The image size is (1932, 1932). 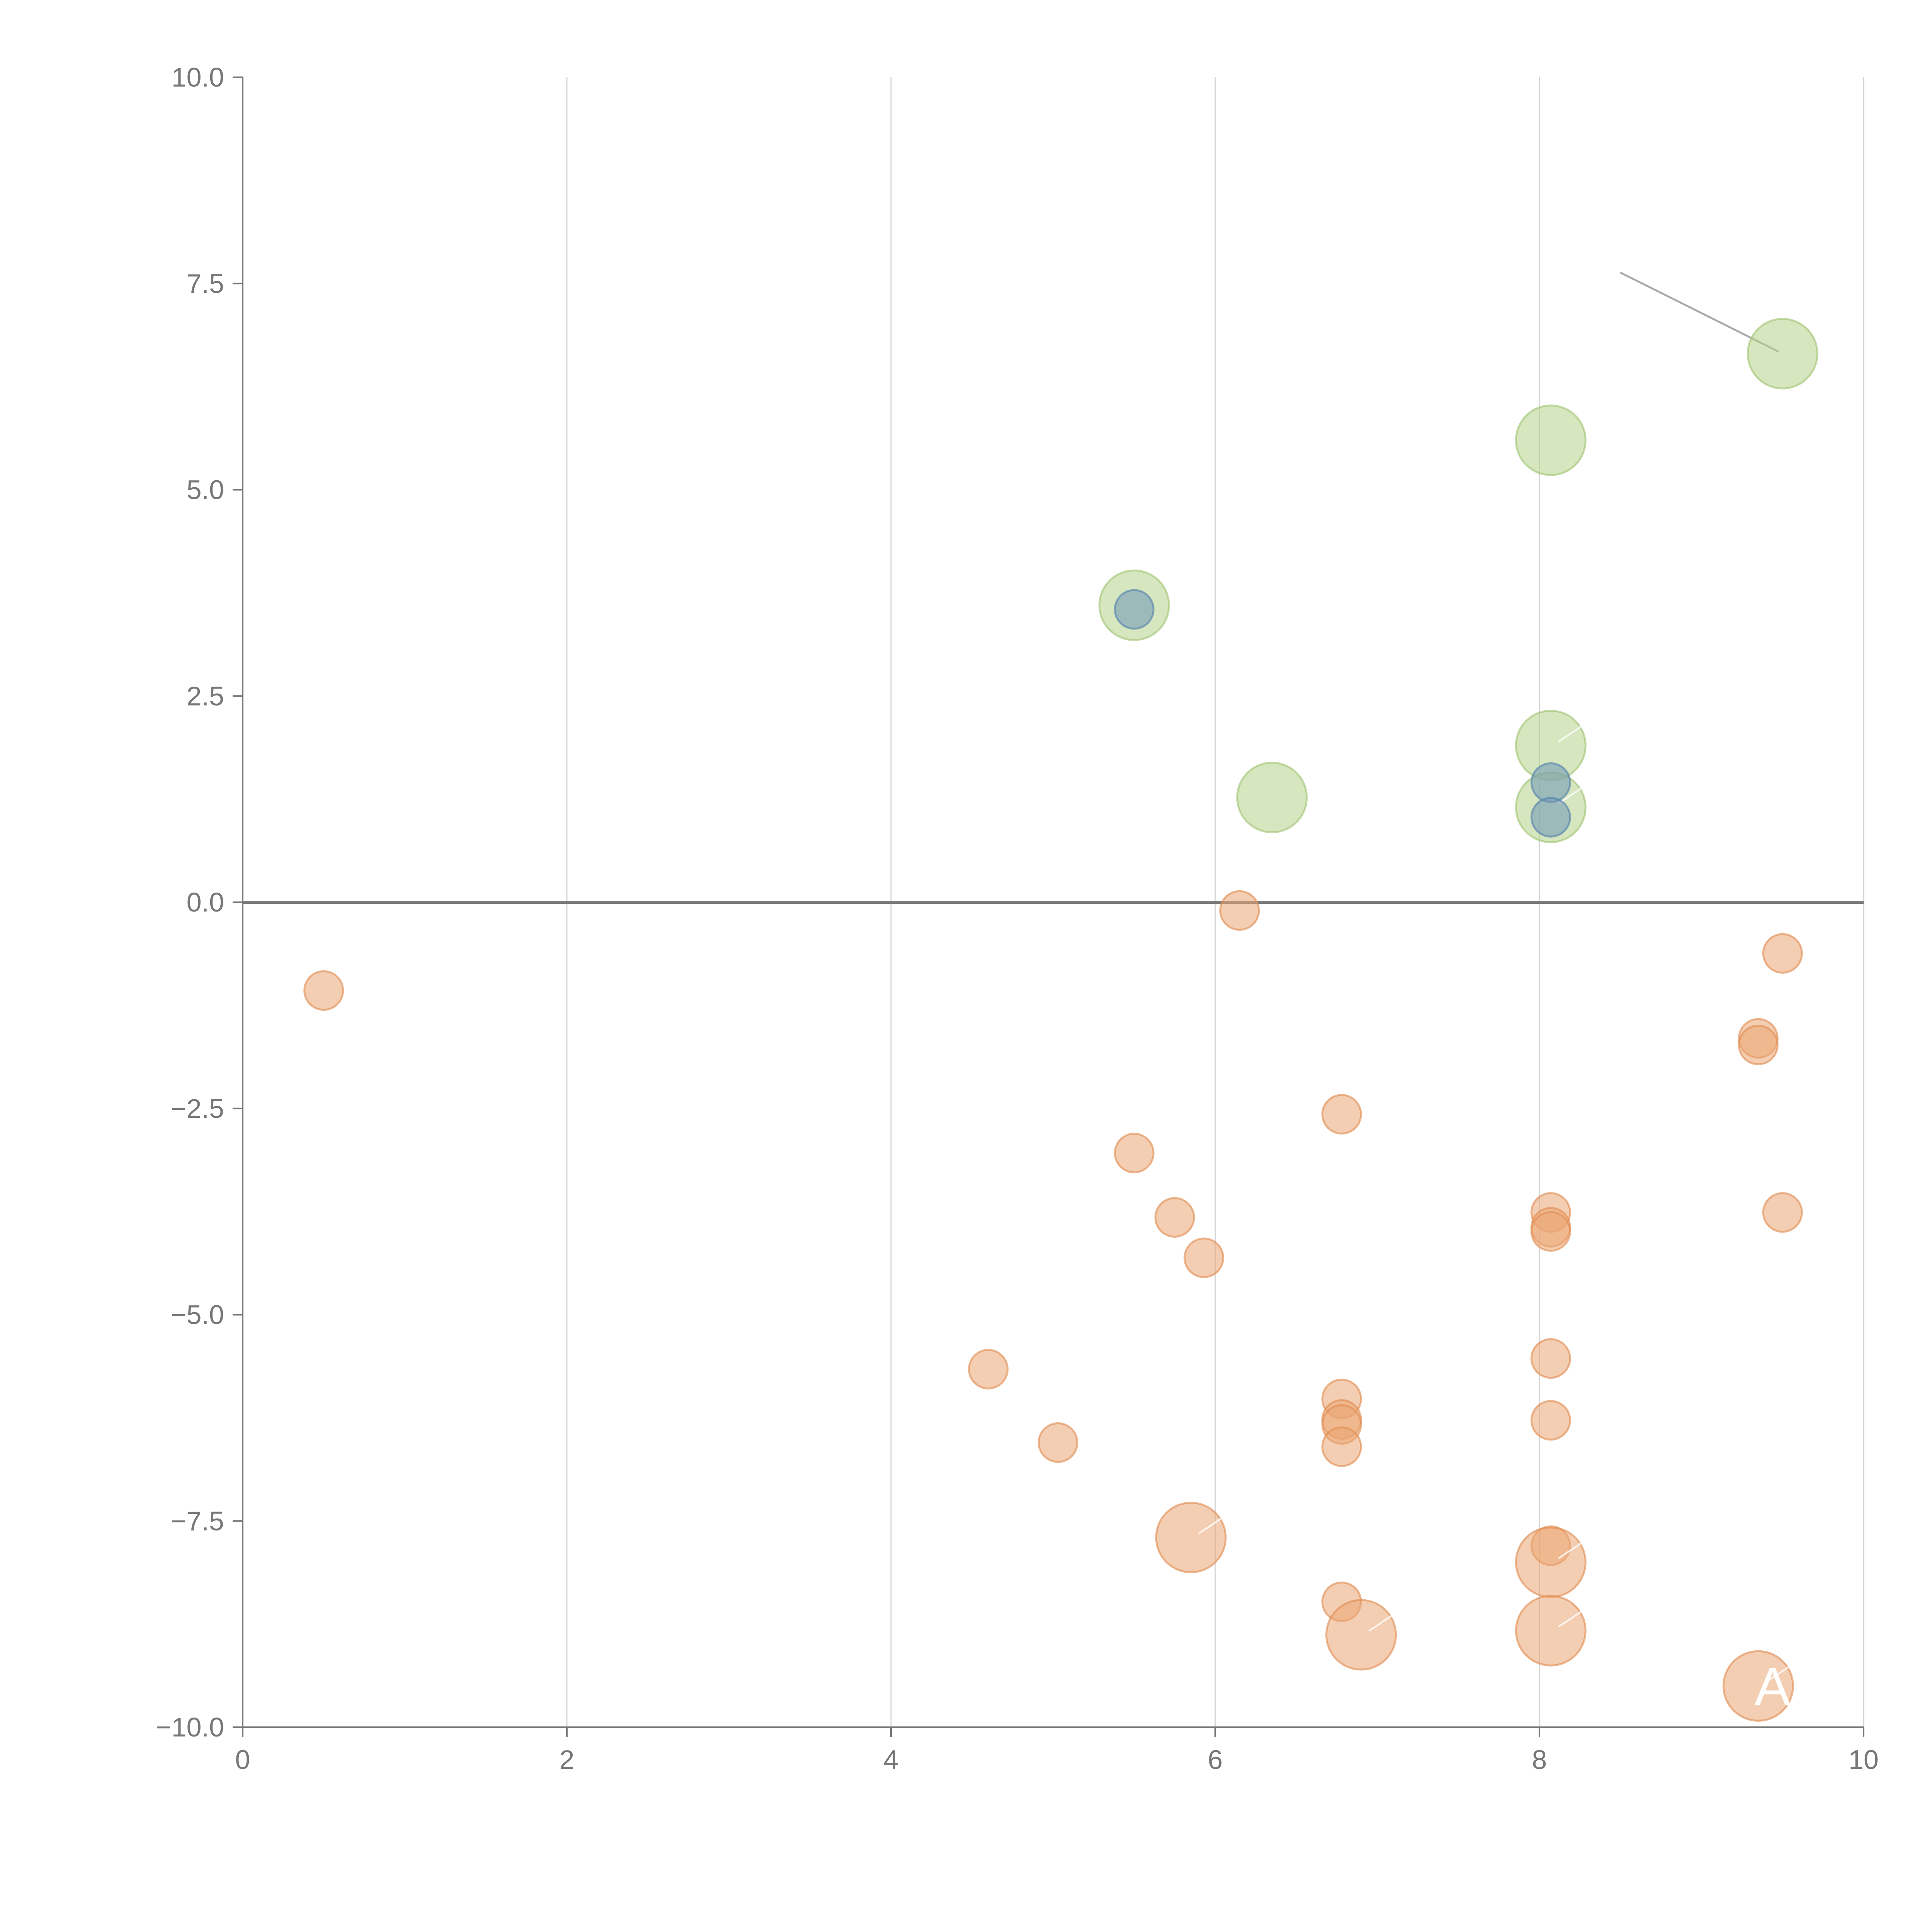 What do you see at coordinates (205, 696) in the screenshot?
I see `y-tick-label: 2.5` at bounding box center [205, 696].